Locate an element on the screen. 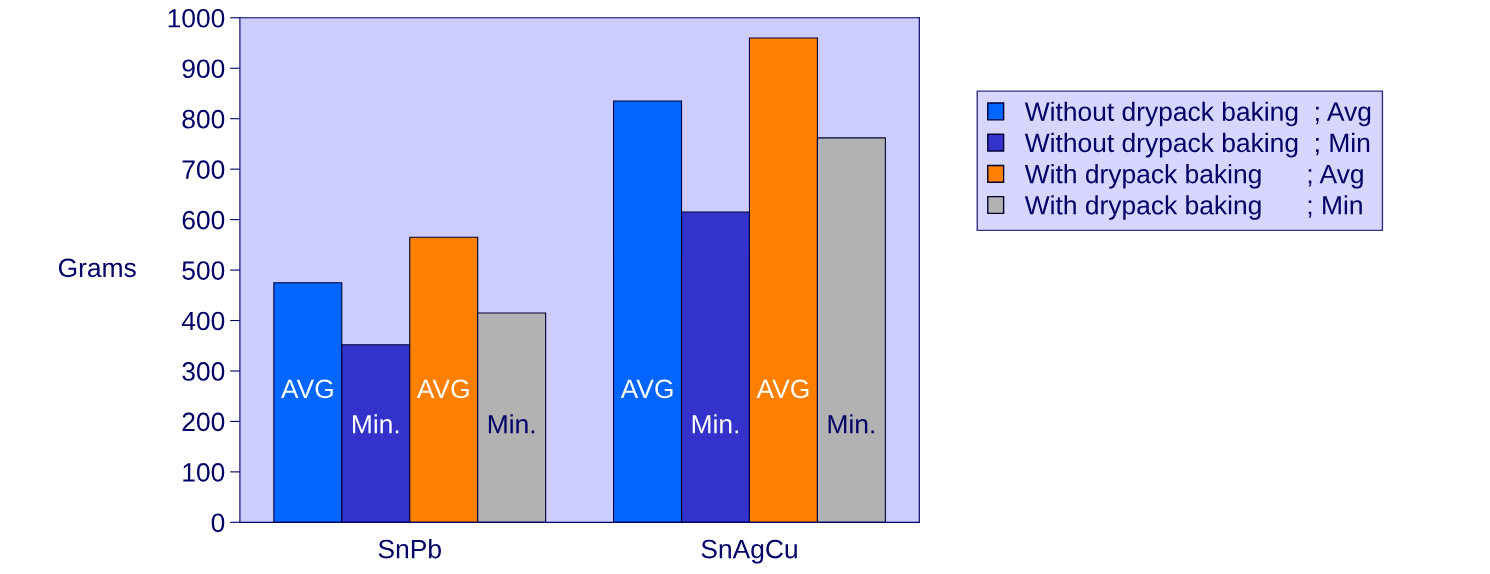 The width and height of the screenshot is (1490, 574). y-tick-label: 700 is located at coordinates (203, 169).